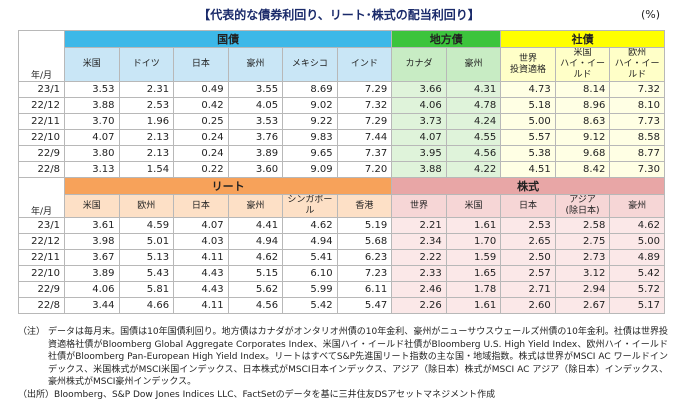 The width and height of the screenshot is (678, 413). Describe the element at coordinates (582, 273) in the screenshot. I see `value-cell: 3.12` at that location.